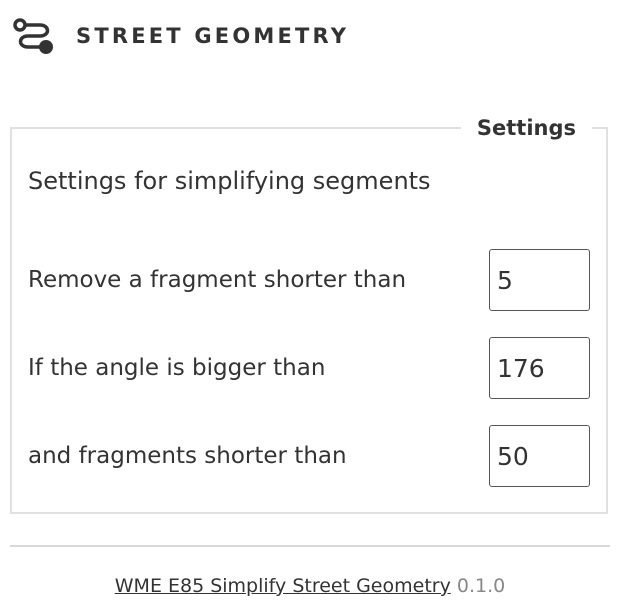 The image size is (620, 616). I want to click on setting-row-fragments-length: and fragments shorter than, so click(309, 456).